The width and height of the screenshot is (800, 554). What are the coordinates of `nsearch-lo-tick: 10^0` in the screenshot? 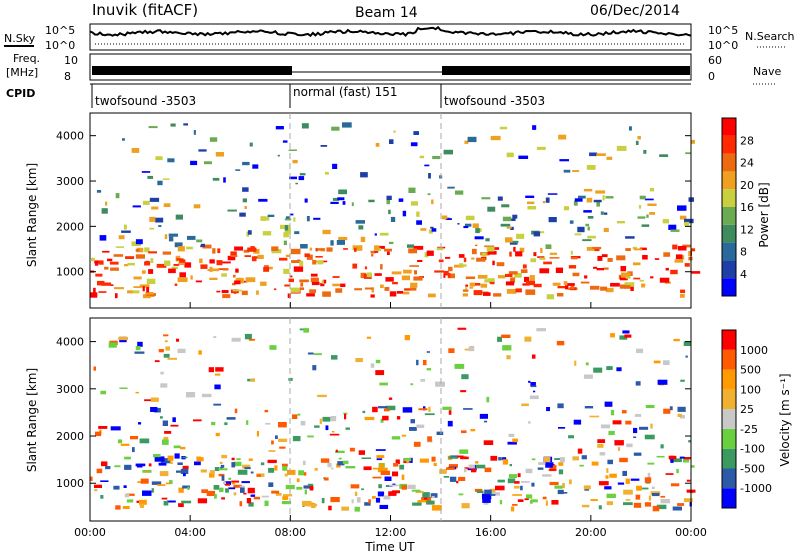 It's located at (723, 45).